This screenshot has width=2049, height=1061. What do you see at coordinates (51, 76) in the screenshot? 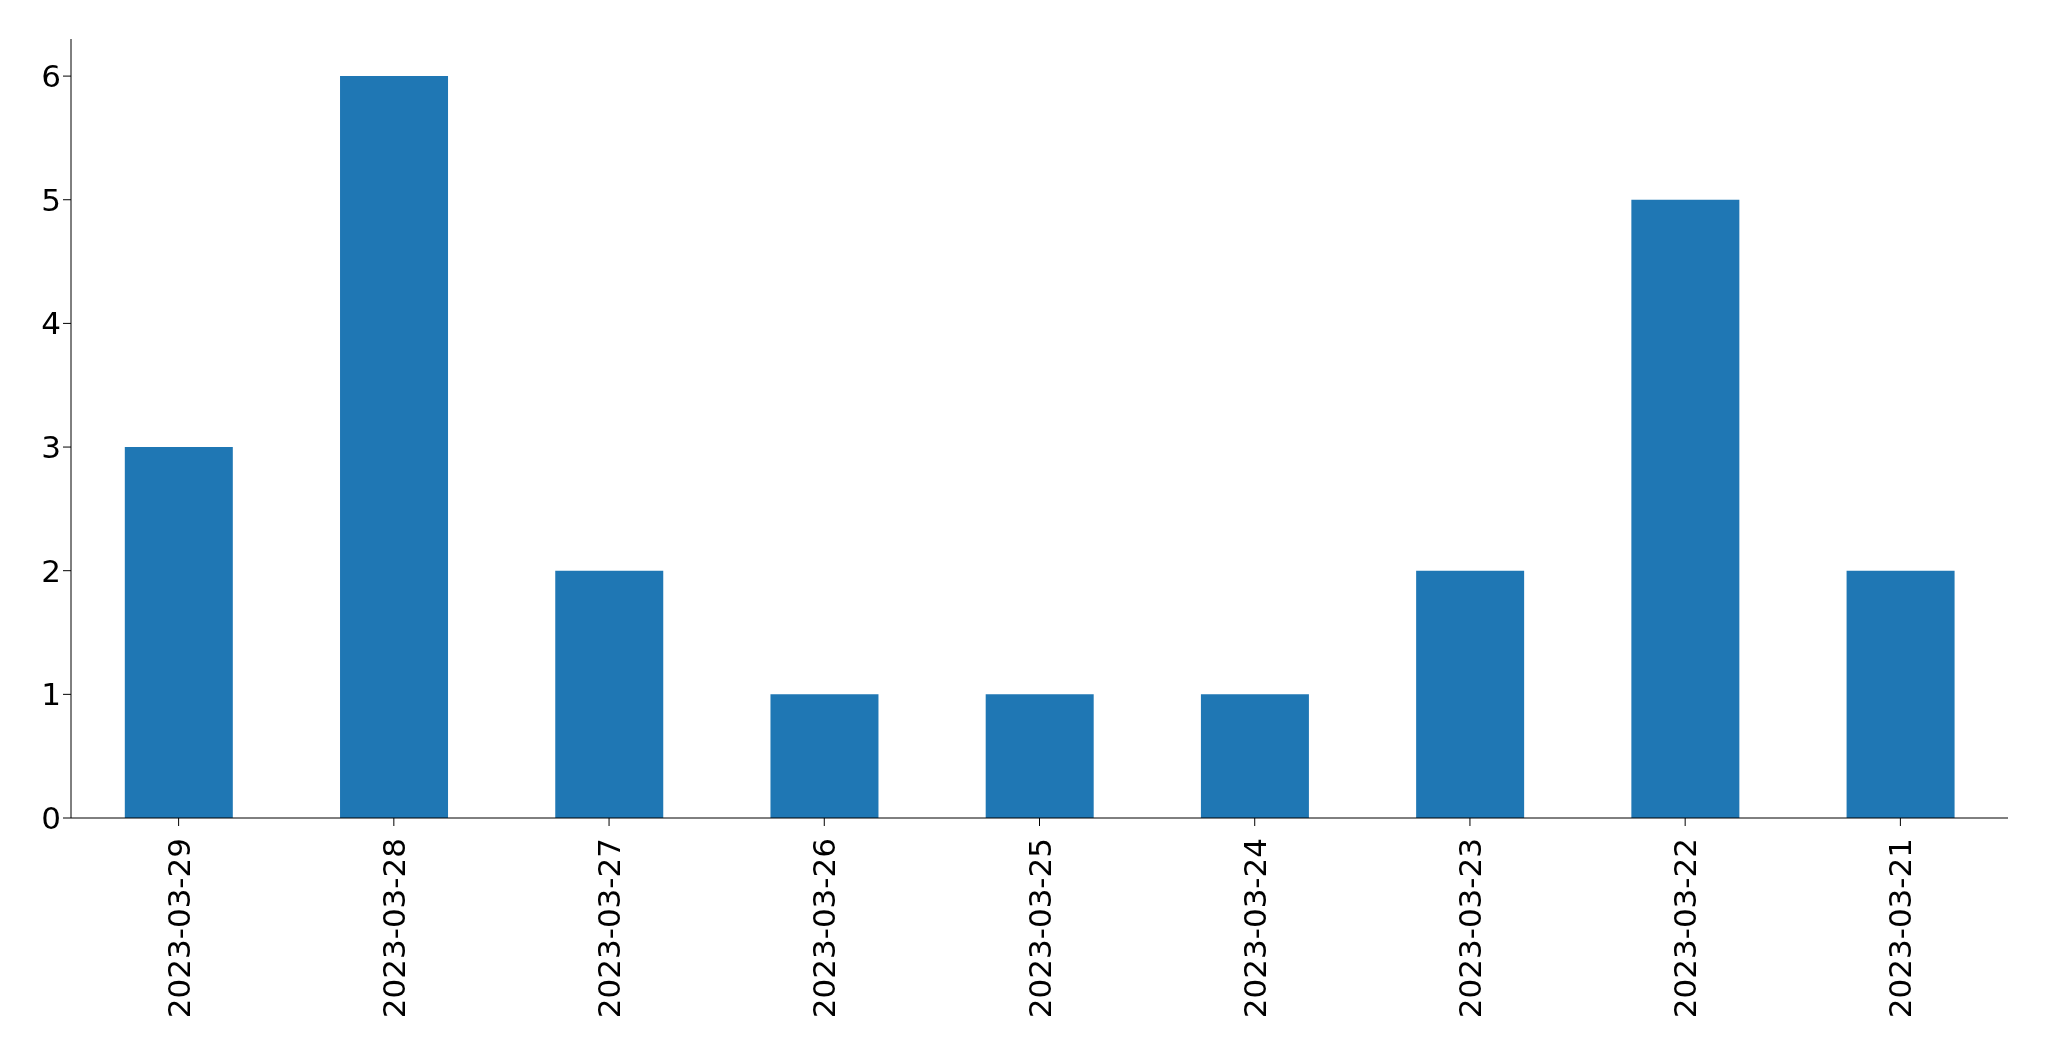
I see `y-tick-label: 6` at bounding box center [51, 76].